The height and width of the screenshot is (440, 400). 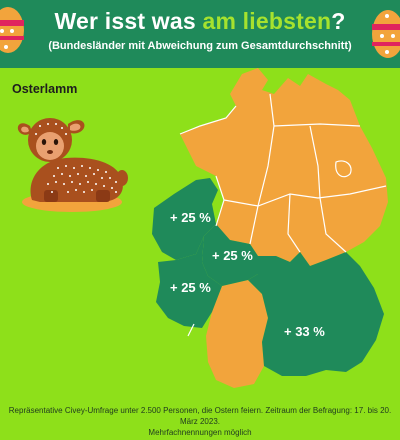 What do you see at coordinates (267, 21) in the screenshot?
I see `title-highlight: am liebsten` at bounding box center [267, 21].